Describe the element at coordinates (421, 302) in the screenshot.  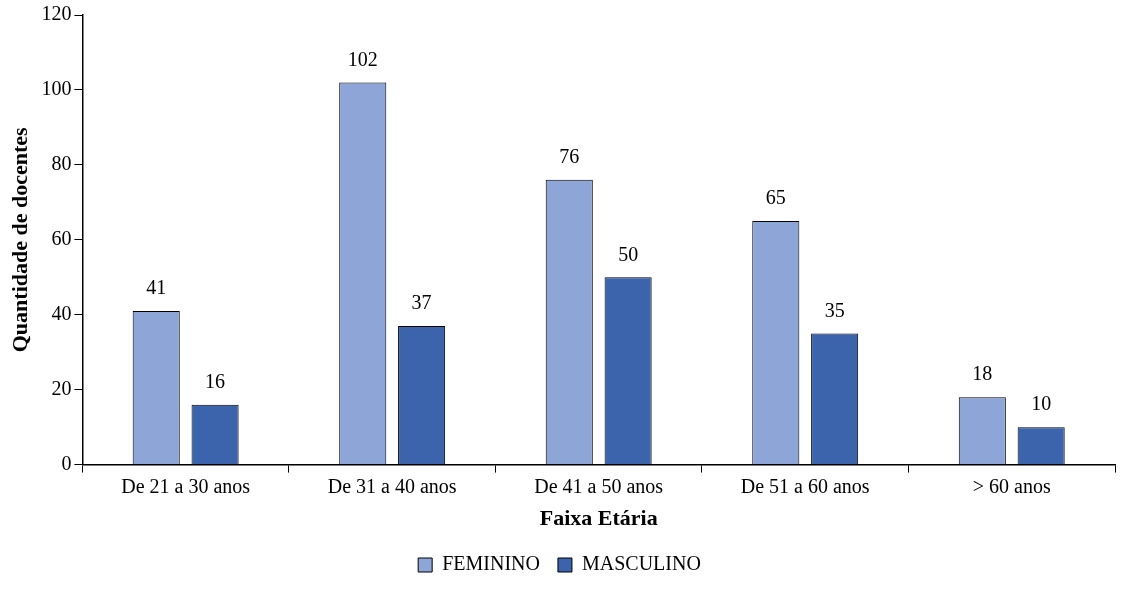
I see `data-label: 37` at that location.